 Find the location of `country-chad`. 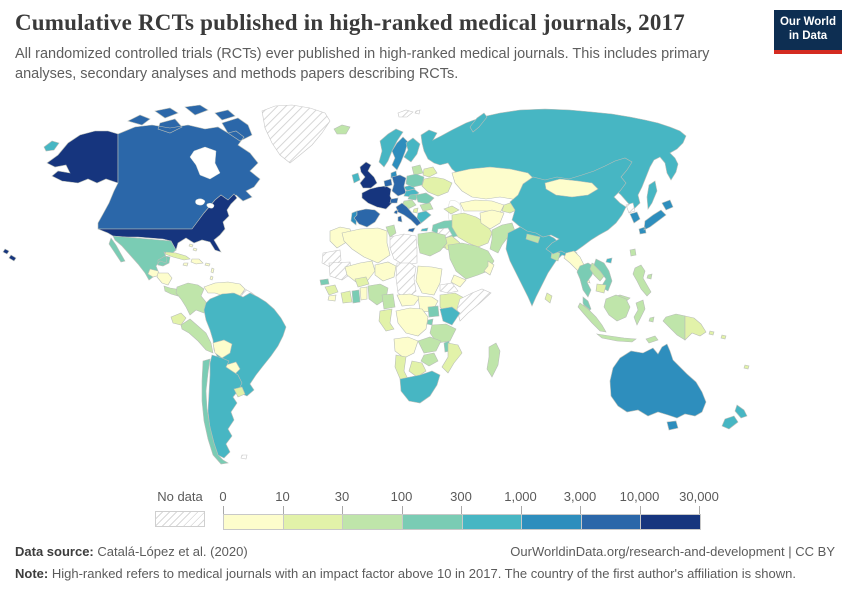

country-chad is located at coordinates (406, 281).